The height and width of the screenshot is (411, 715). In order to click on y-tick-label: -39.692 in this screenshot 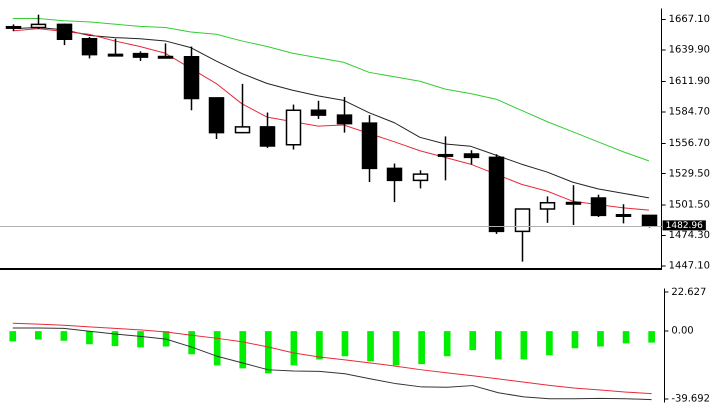, I will do `click(690, 399)`.